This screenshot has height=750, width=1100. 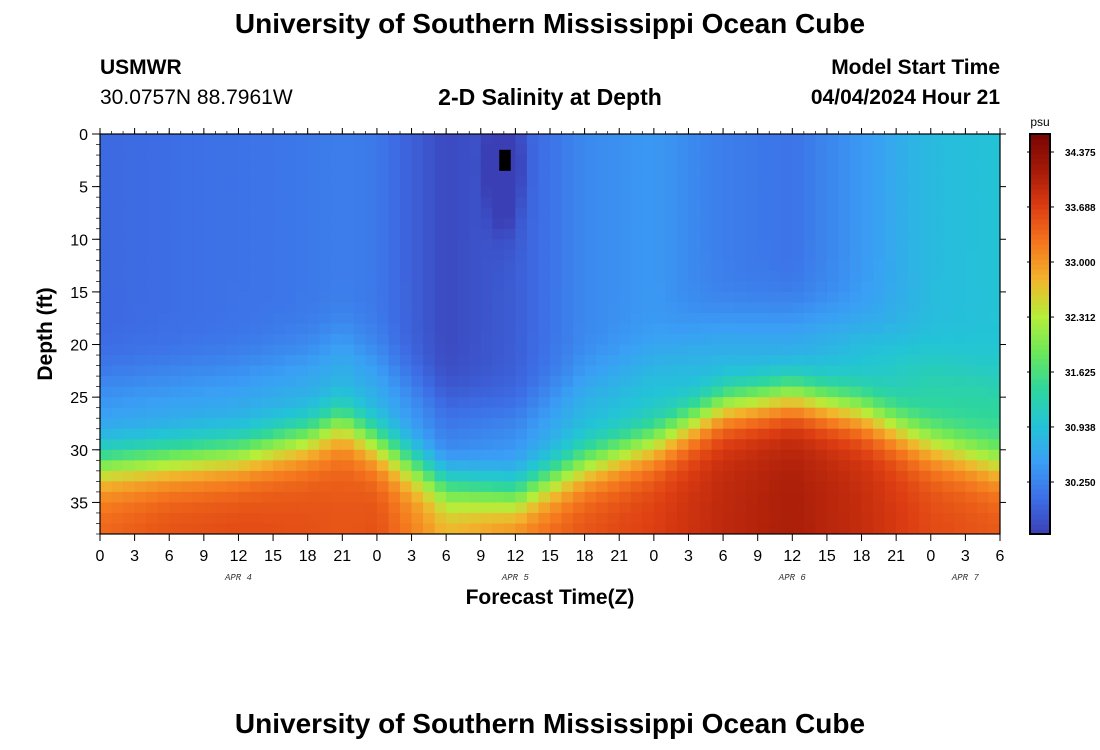 What do you see at coordinates (1080, 318) in the screenshot?
I see `colorbar-tick-label: 32.312` at bounding box center [1080, 318].